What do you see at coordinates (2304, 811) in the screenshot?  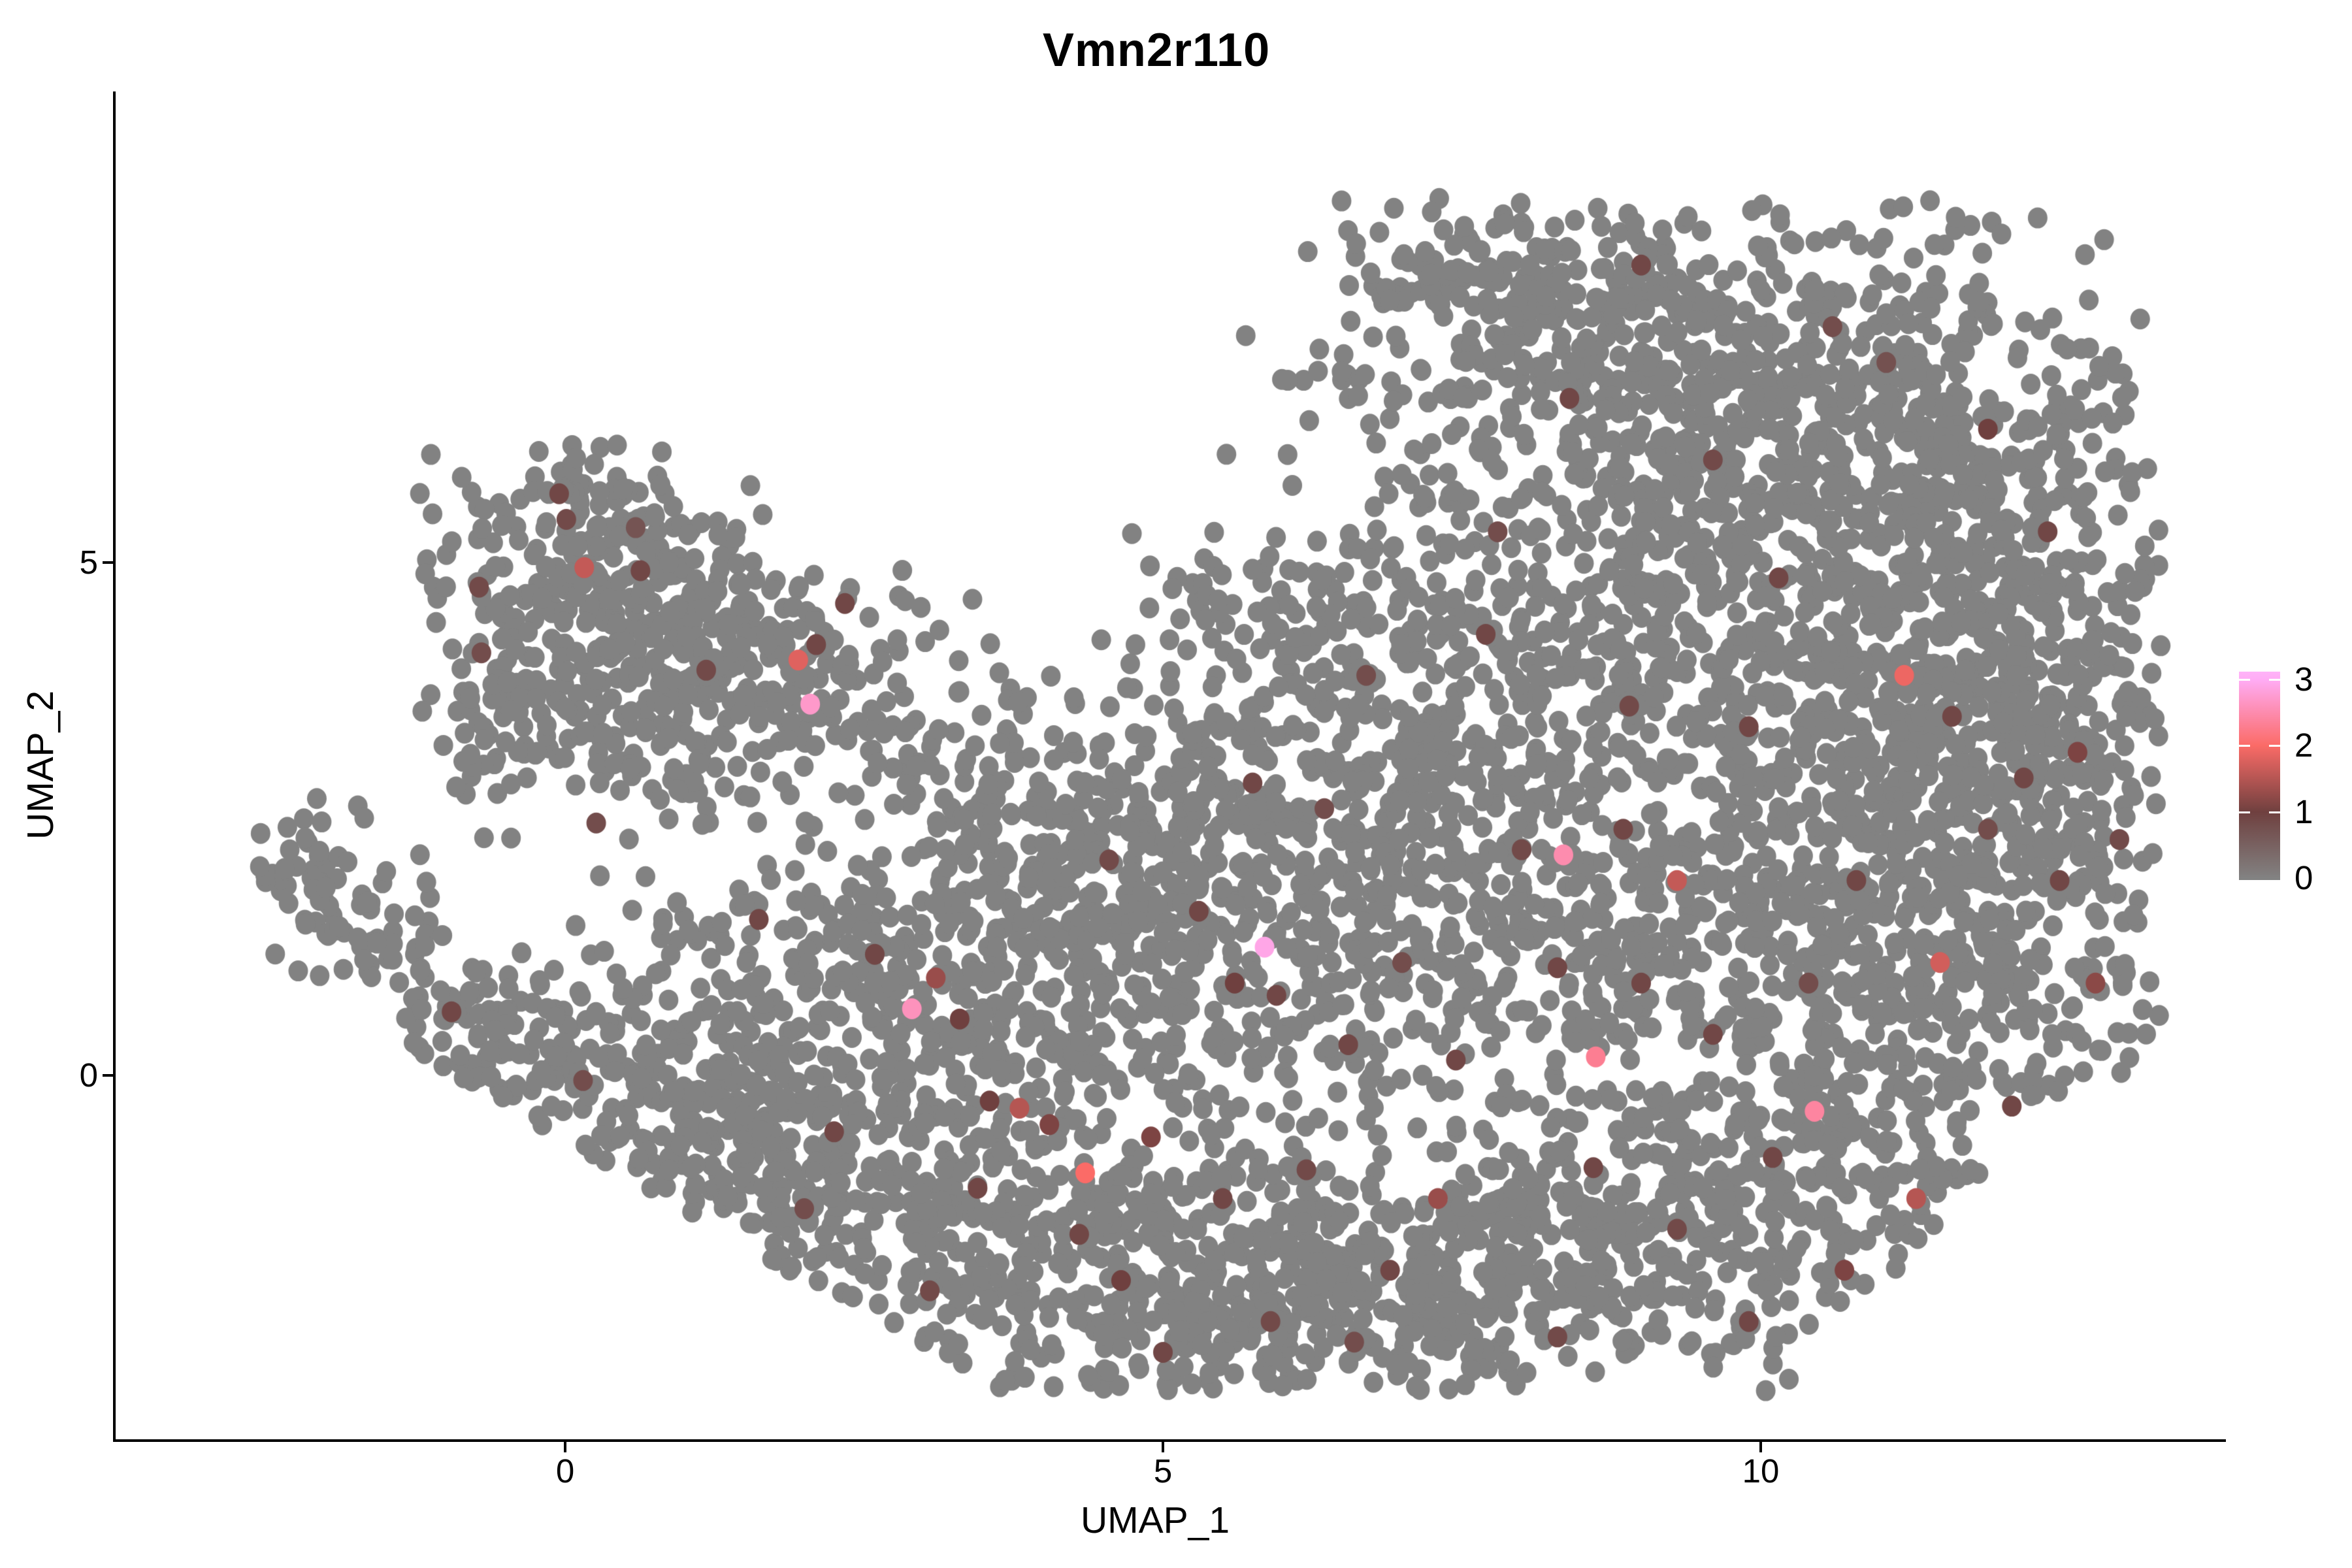 I see `legend-label-1: 1` at bounding box center [2304, 811].